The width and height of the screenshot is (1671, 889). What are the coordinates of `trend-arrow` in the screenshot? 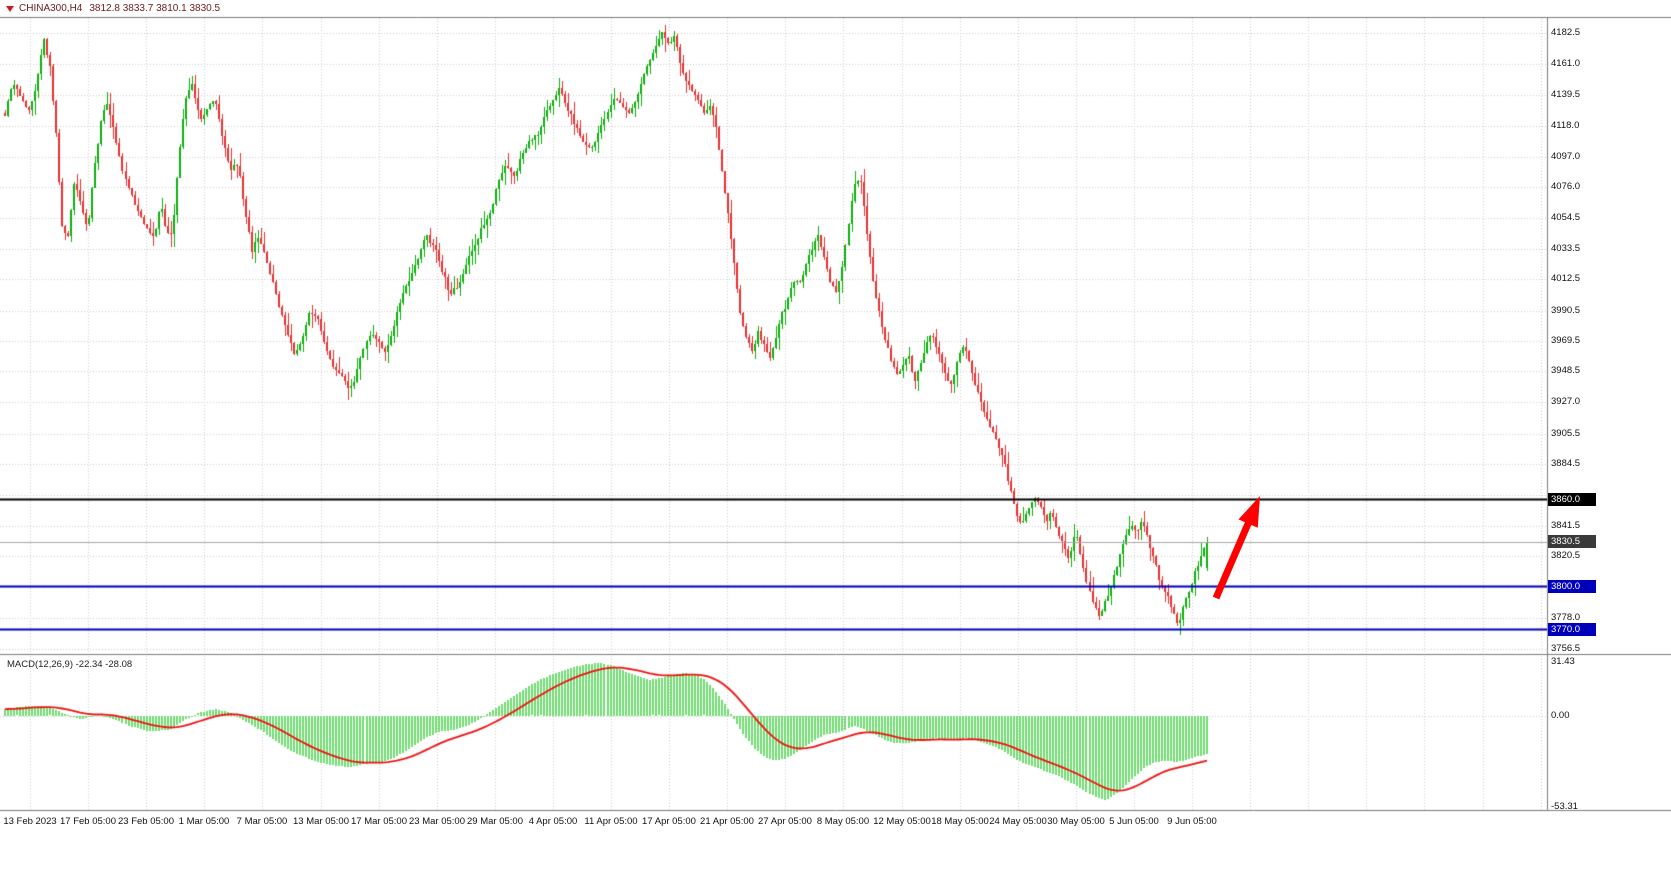 It's located at (1238, 547).